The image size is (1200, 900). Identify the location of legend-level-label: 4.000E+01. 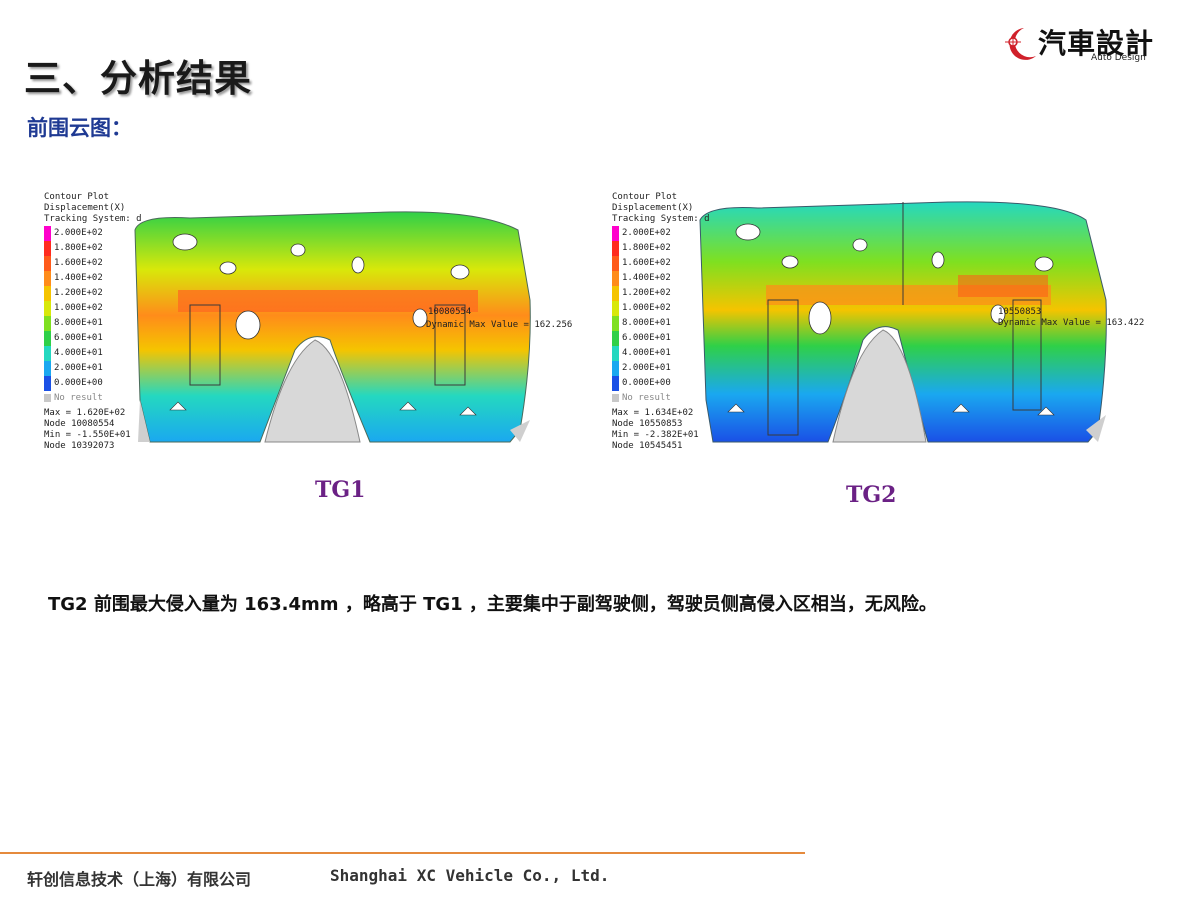
(646, 353).